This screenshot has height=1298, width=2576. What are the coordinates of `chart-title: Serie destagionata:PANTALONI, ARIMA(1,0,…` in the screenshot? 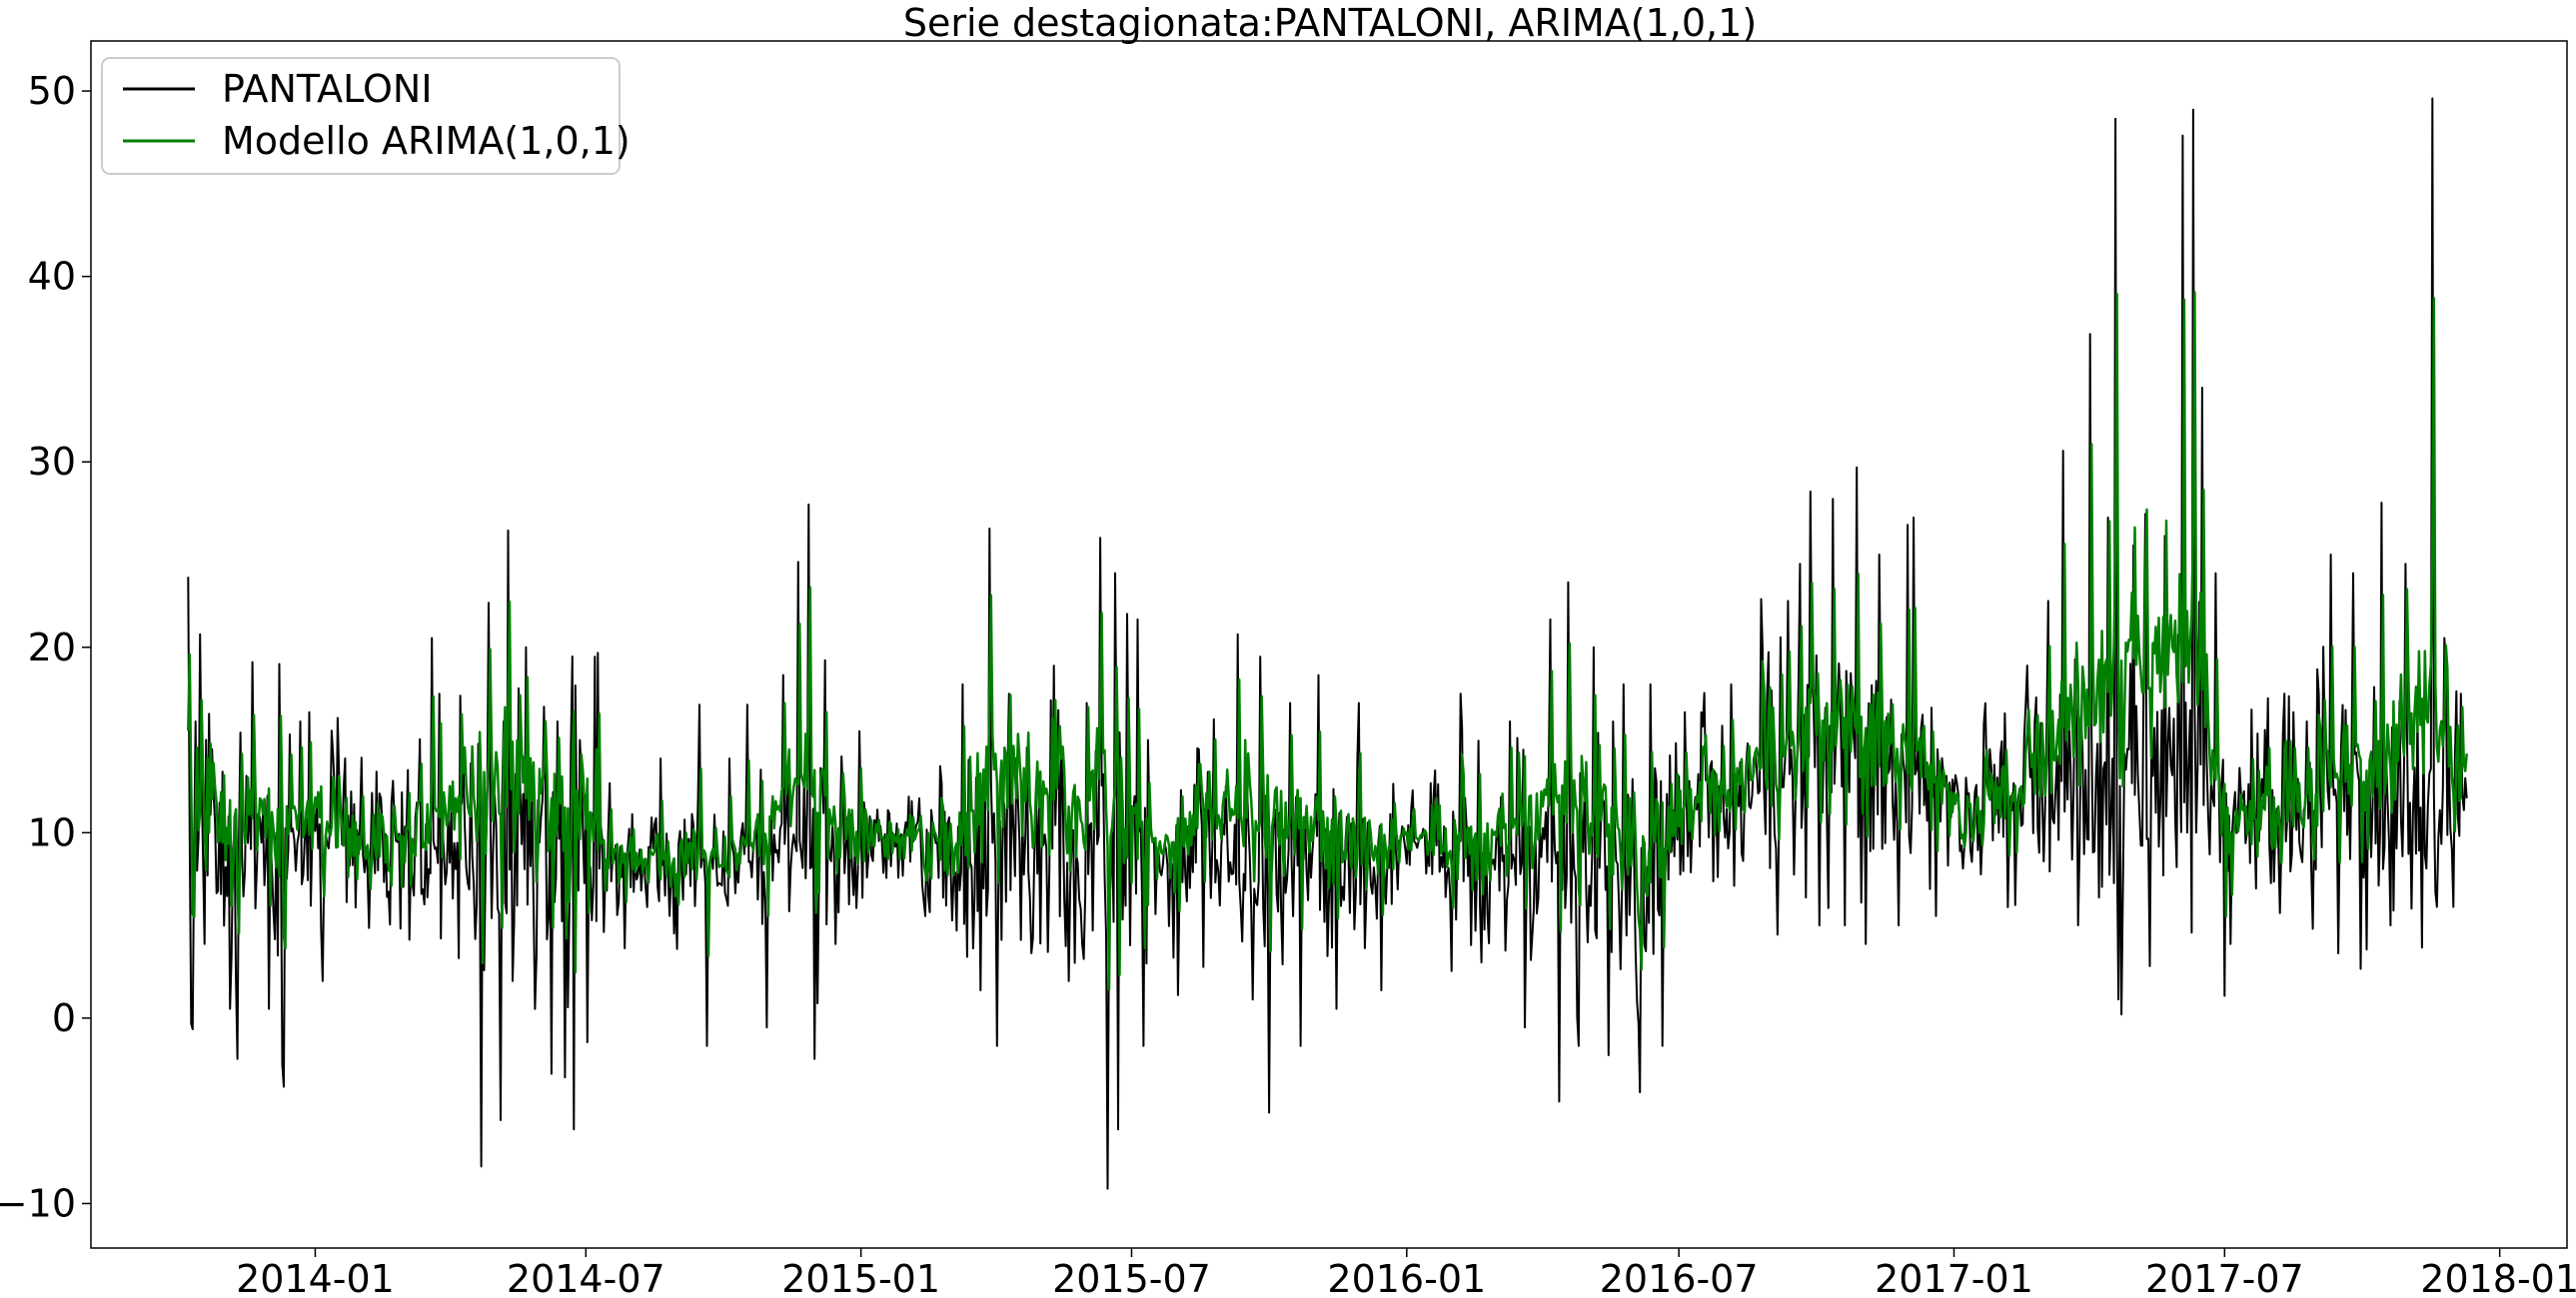 It's located at (1330, 23).